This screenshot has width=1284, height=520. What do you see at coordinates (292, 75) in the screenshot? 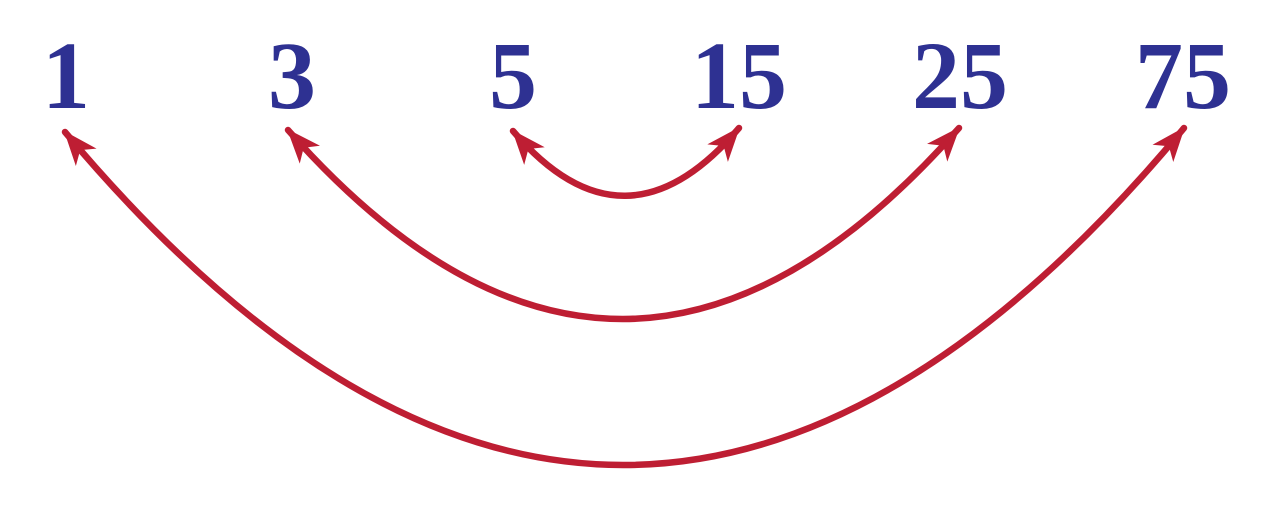
I see `factor-label-3: 3` at bounding box center [292, 75].